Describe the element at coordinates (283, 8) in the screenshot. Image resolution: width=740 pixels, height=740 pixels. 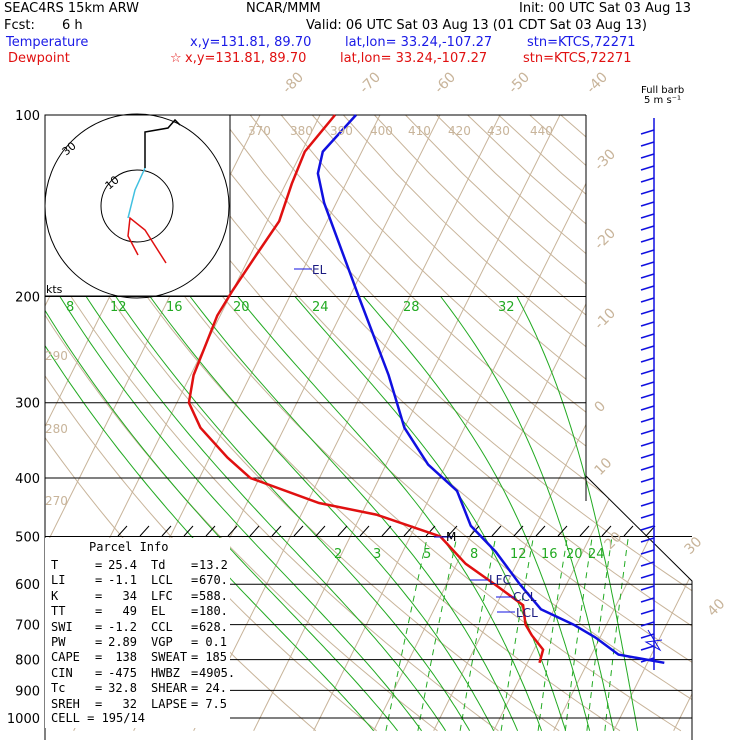
I see `org-label: NCAR/MMM` at that location.